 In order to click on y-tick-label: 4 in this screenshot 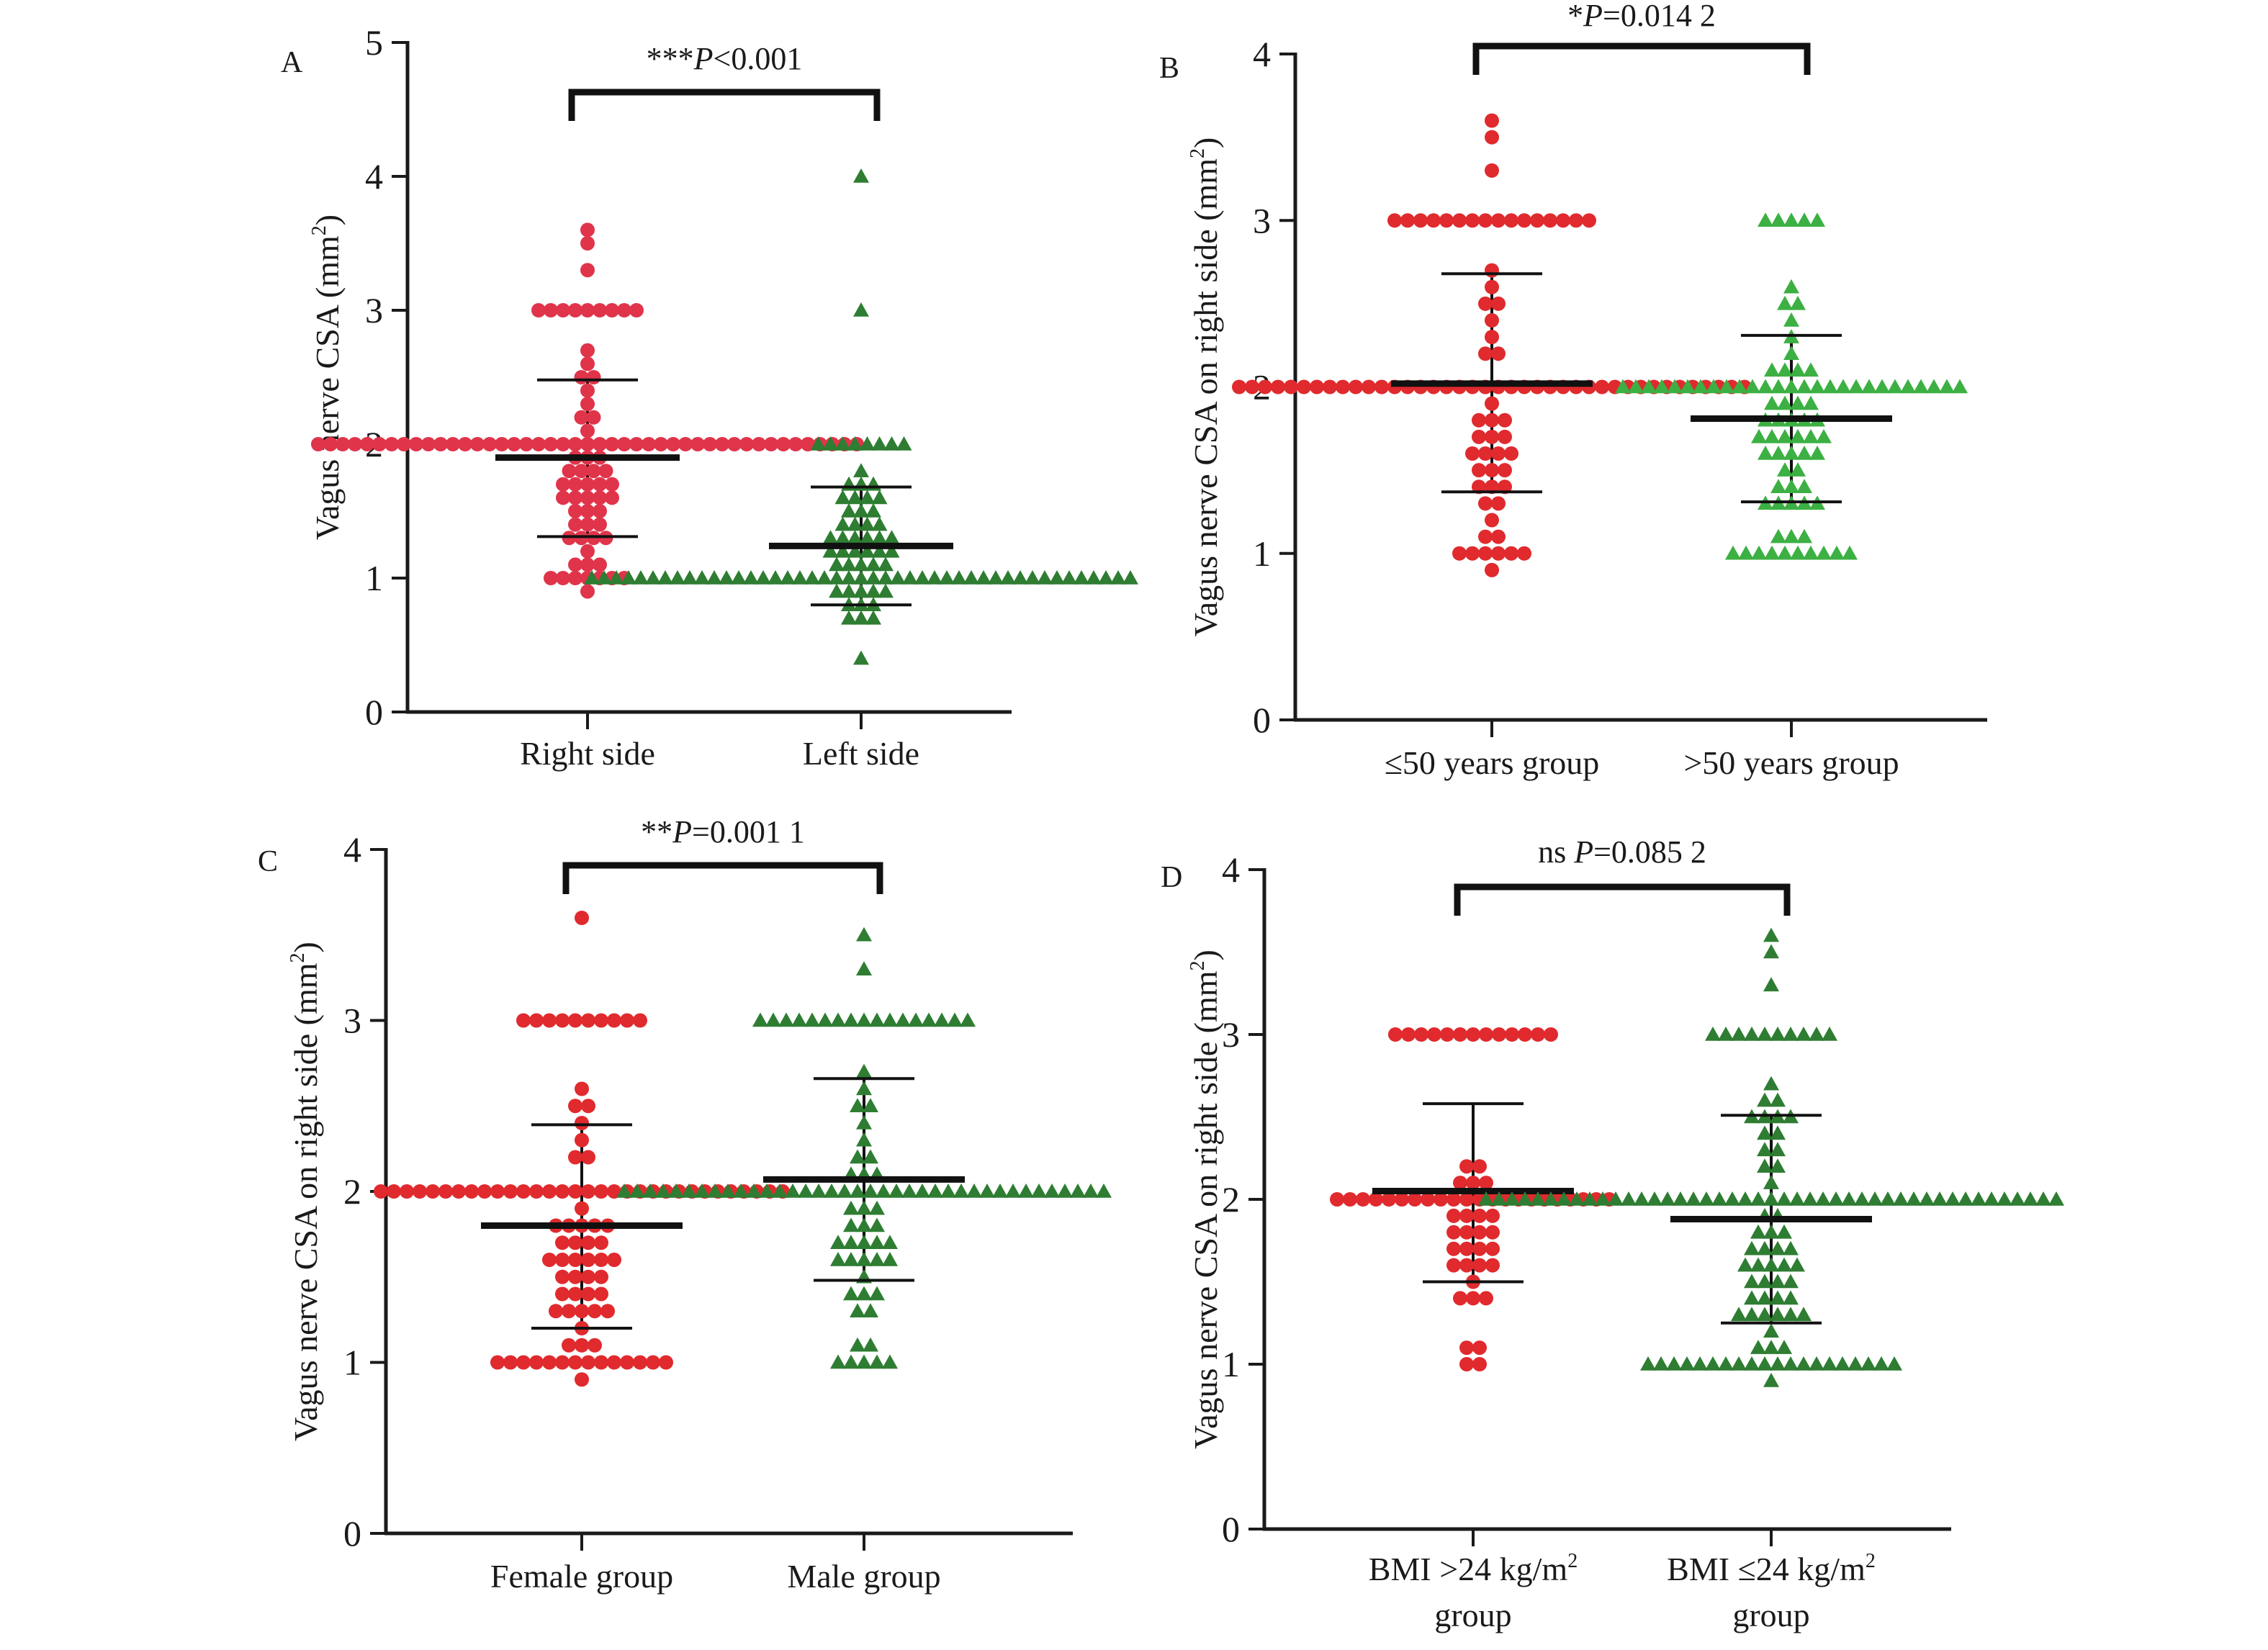, I will do `click(1231, 869)`.